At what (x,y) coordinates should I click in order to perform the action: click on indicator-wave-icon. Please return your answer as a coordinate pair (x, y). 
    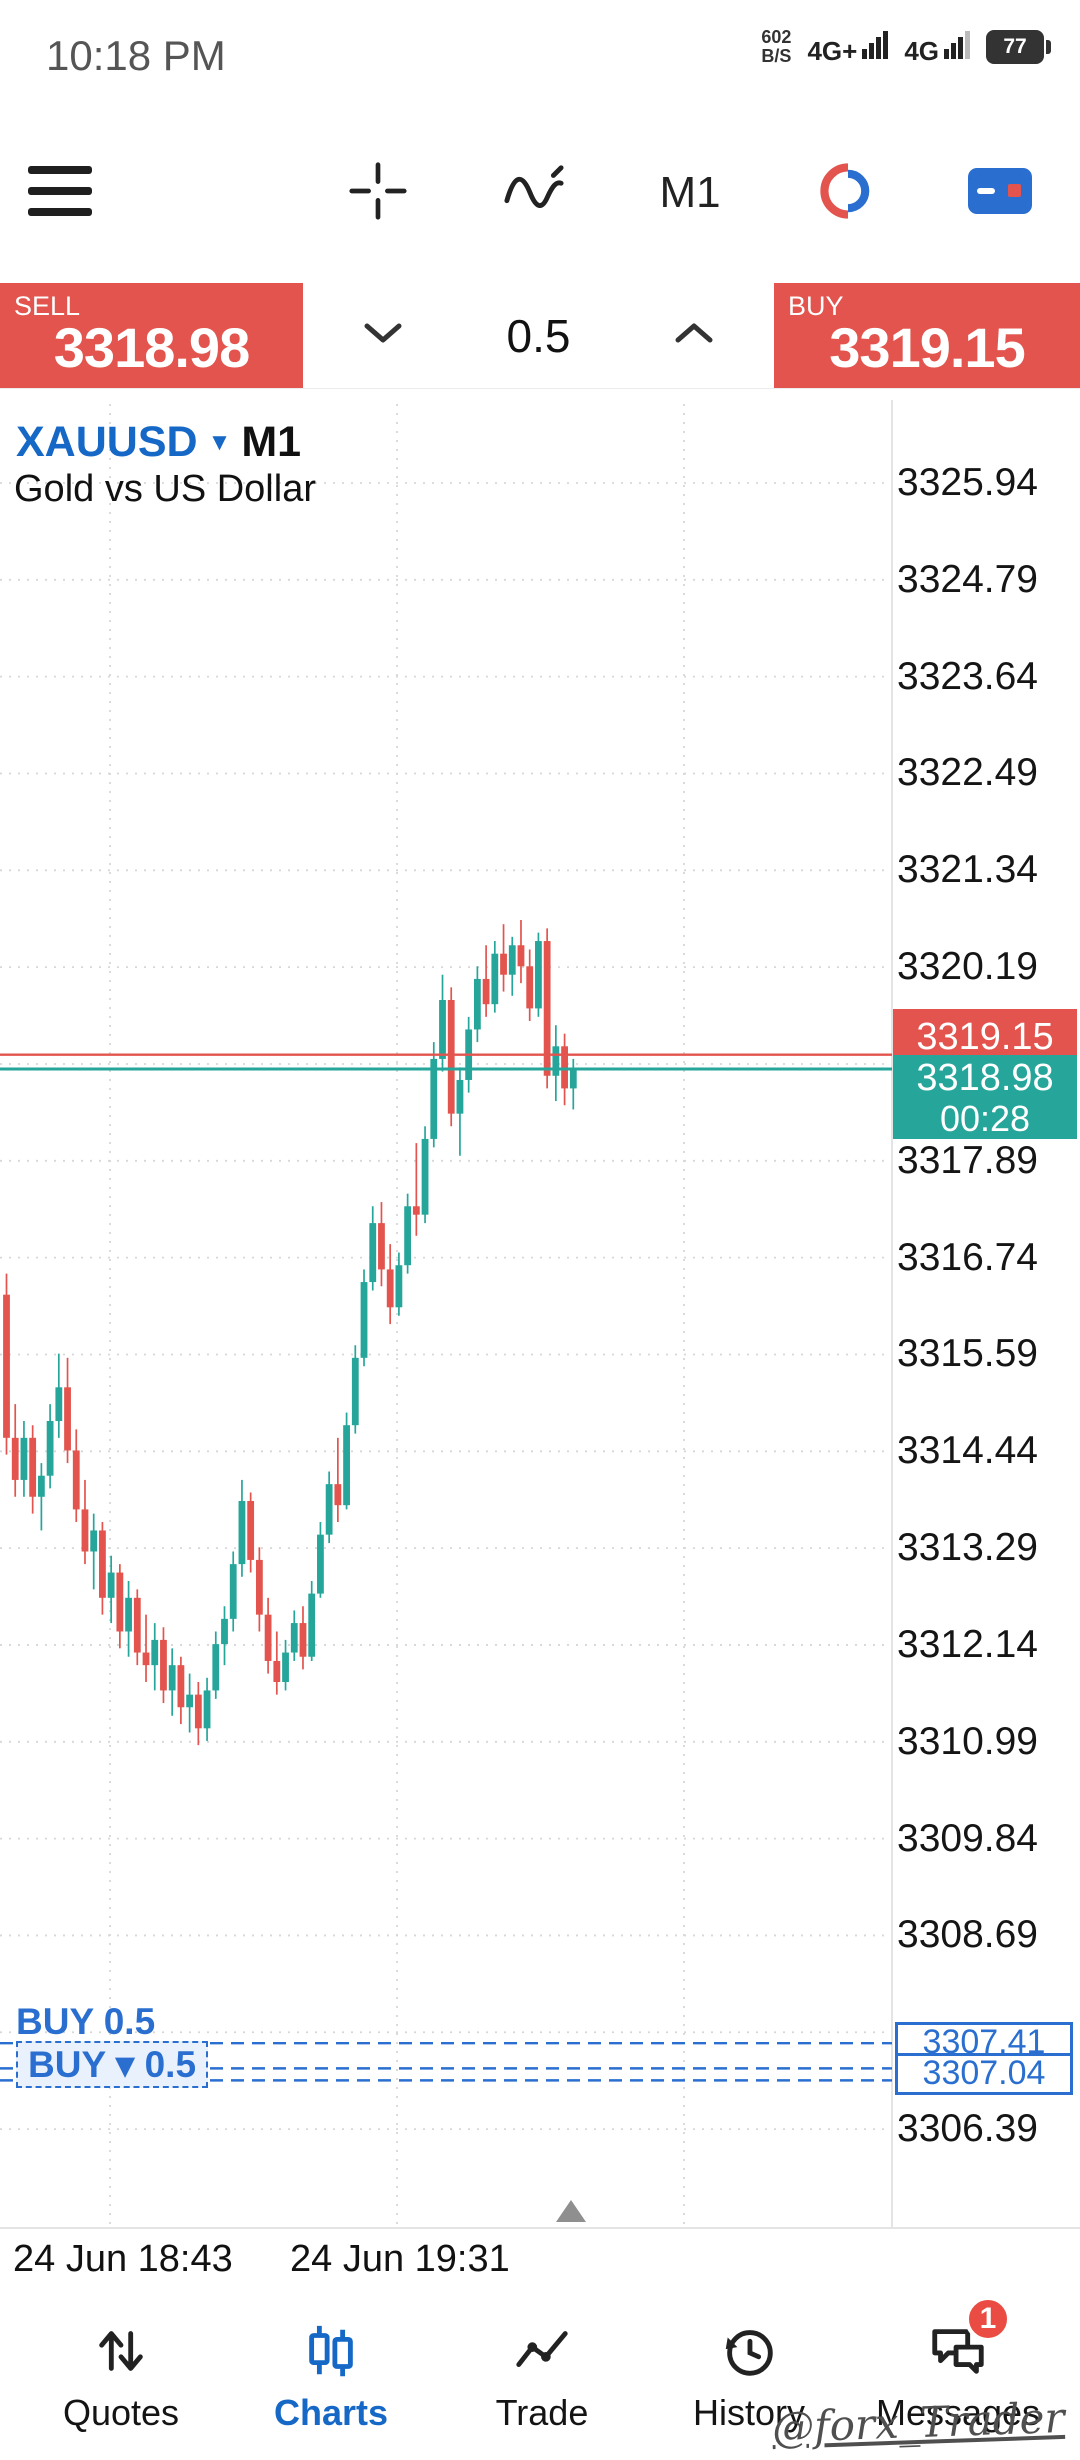
    Looking at the image, I should click on (534, 193).